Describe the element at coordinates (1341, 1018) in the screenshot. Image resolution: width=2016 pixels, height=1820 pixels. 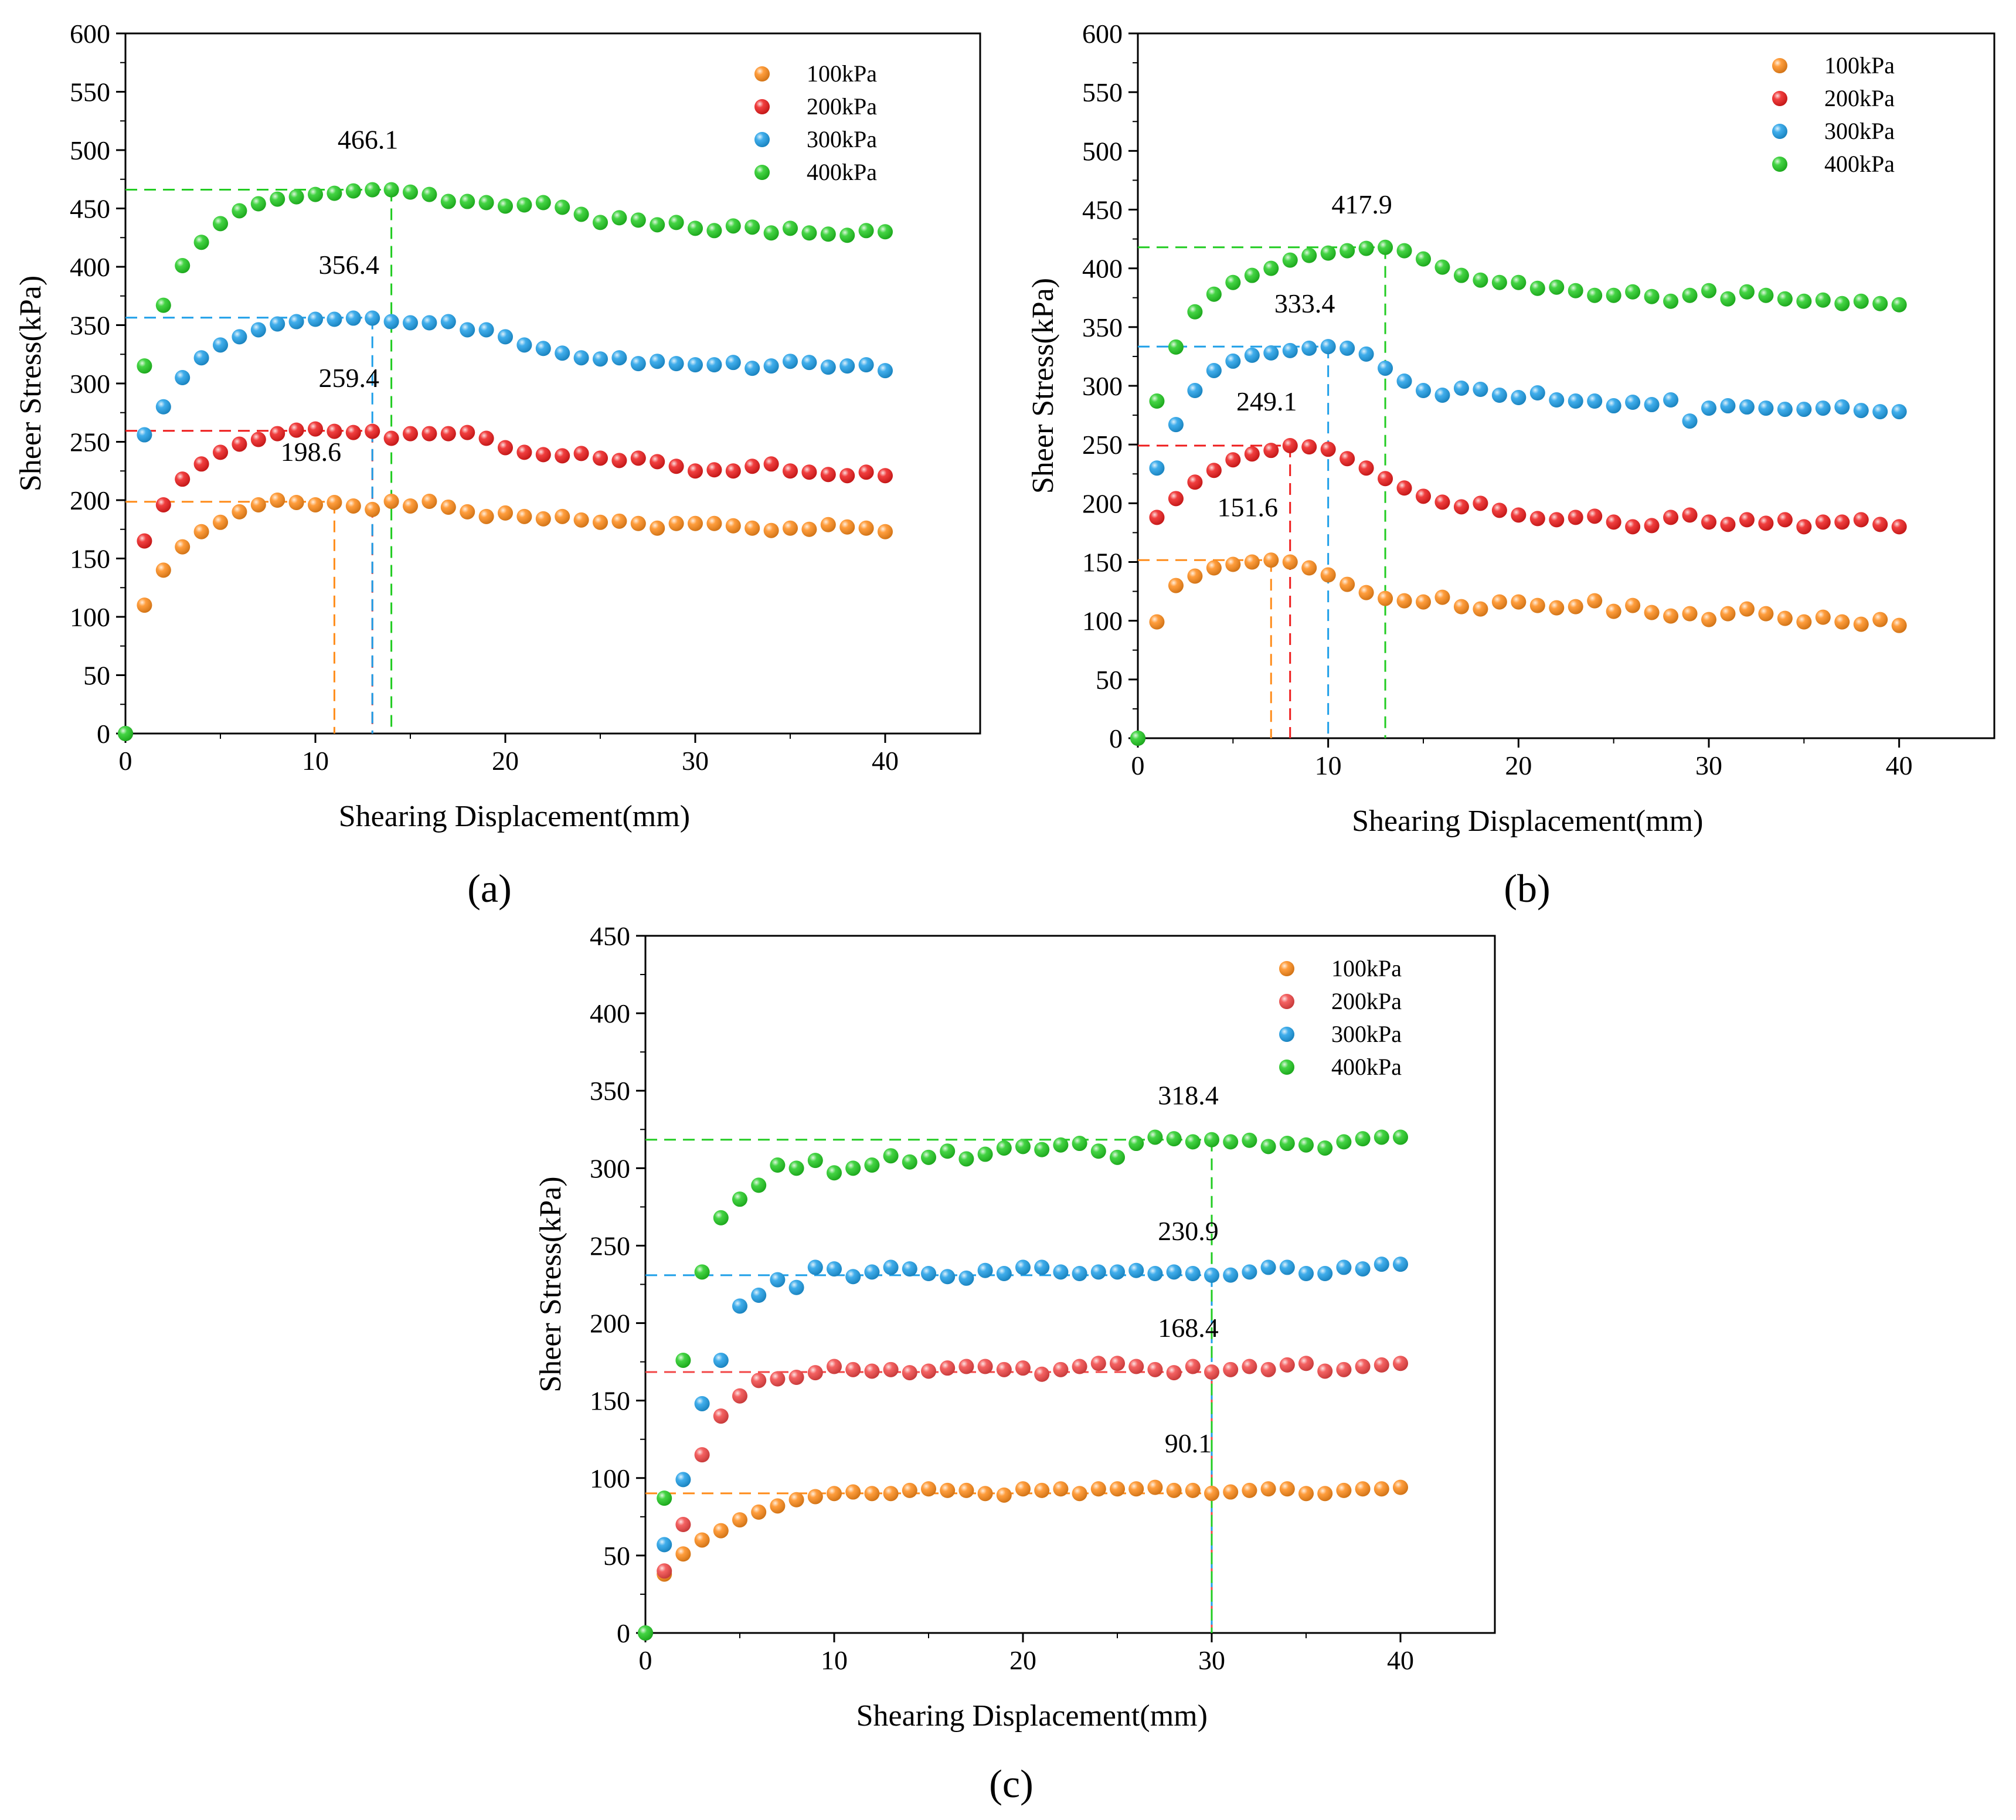
I see `chart-c-legend: 100kPa 200kPa 300kPa 400kPa` at that location.